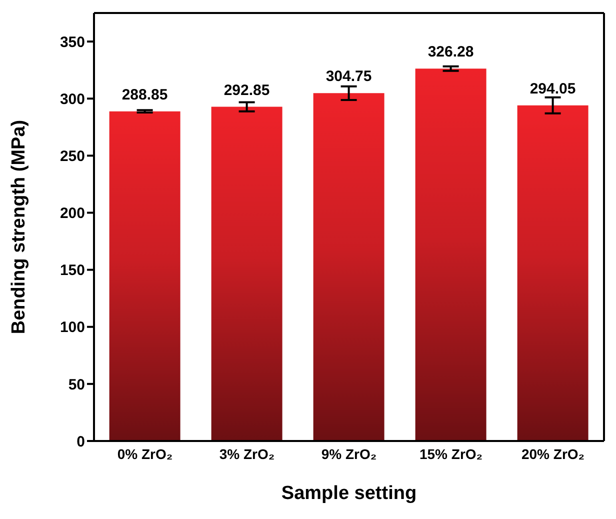 The width and height of the screenshot is (616, 519). What do you see at coordinates (72, 213) in the screenshot?
I see `y-tick-label: 200` at bounding box center [72, 213].